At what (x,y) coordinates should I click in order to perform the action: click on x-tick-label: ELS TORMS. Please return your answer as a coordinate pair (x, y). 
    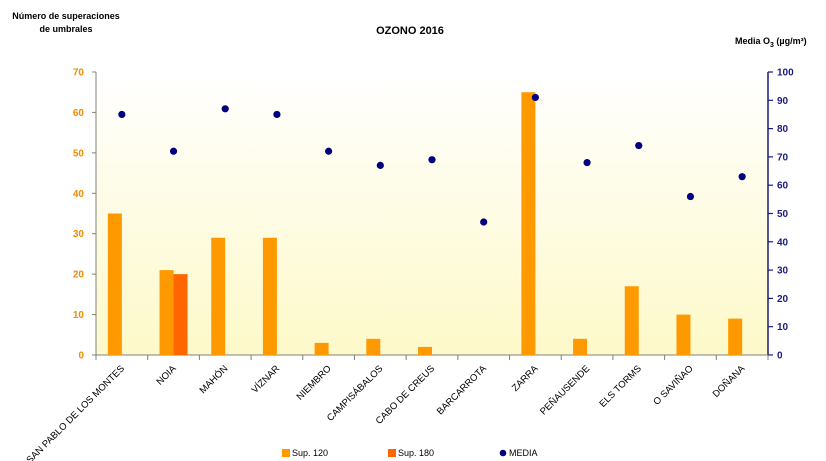
    Looking at the image, I should click on (621, 386).